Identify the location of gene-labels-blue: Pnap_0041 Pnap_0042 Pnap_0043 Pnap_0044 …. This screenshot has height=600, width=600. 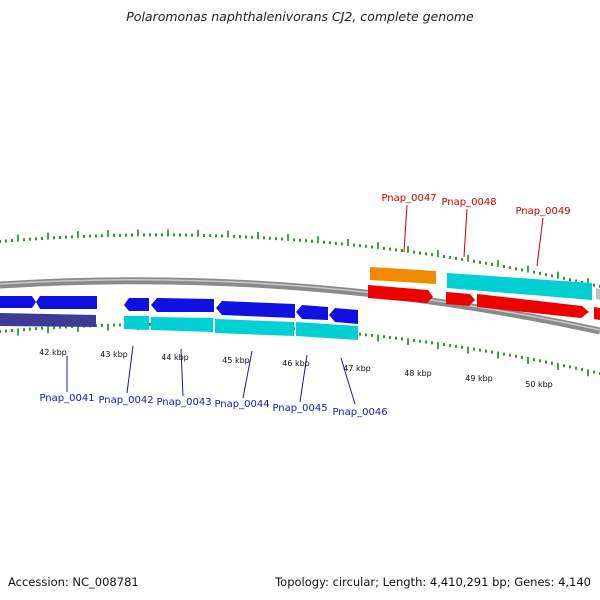
(213, 405).